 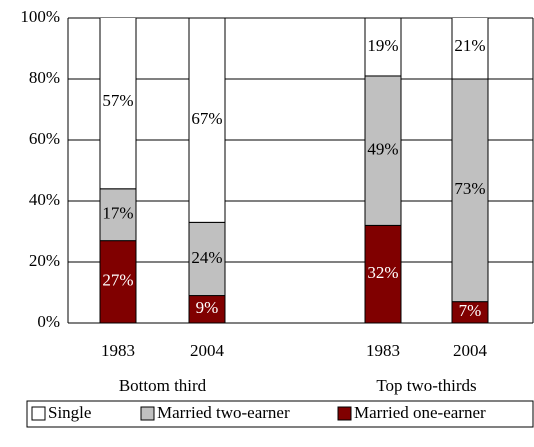 I want to click on legend-box, so click(x=280, y=414).